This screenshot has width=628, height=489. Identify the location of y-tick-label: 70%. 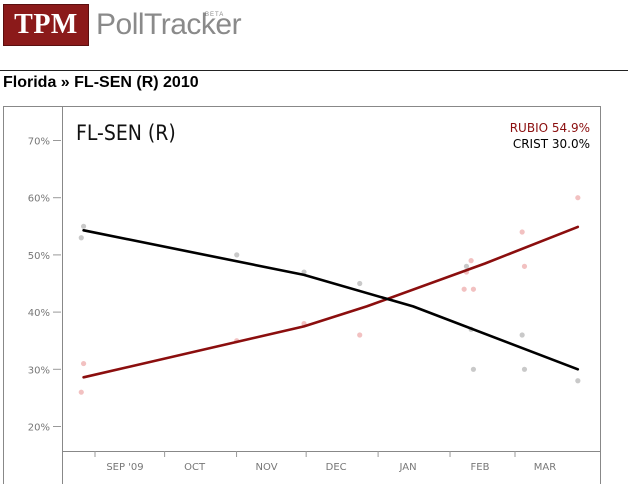
(39, 142).